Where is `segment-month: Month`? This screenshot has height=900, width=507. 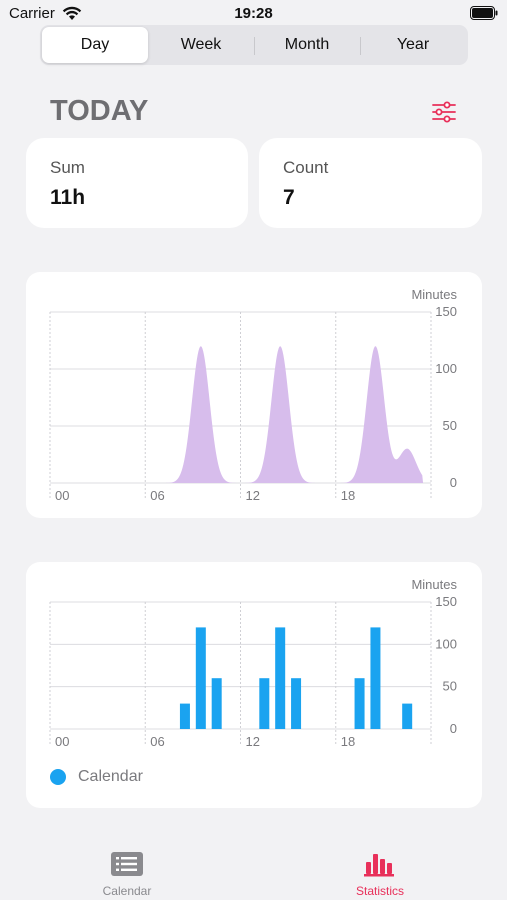 segment-month: Month is located at coordinates (307, 45).